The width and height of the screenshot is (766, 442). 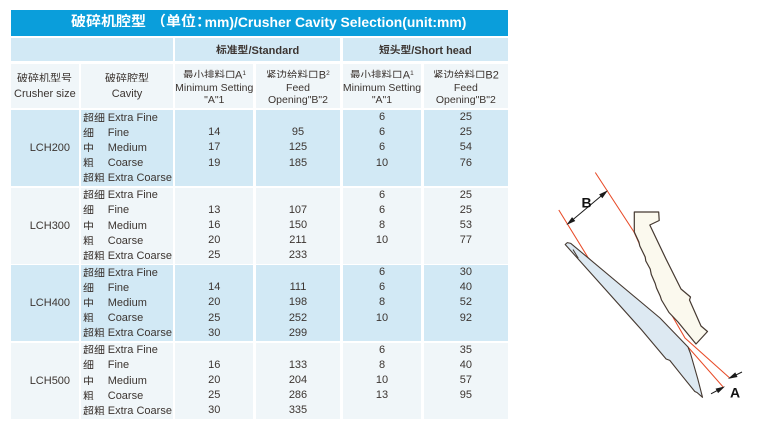 What do you see at coordinates (735, 393) in the screenshot?
I see `svg-text: A` at bounding box center [735, 393].